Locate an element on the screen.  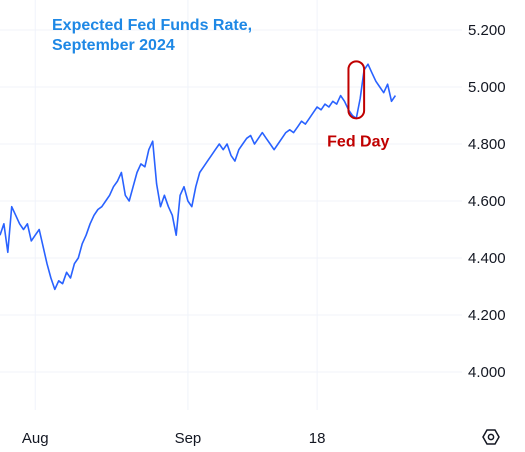
chart-title: Expected Fed Funds Rate, September 2024 is located at coordinates (152, 35).